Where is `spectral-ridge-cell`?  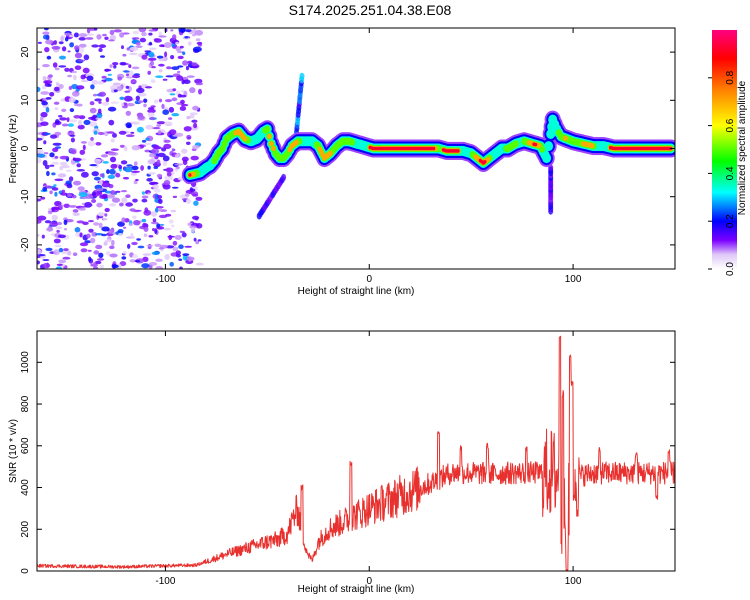 spectral-ridge-cell is located at coordinates (458, 151).